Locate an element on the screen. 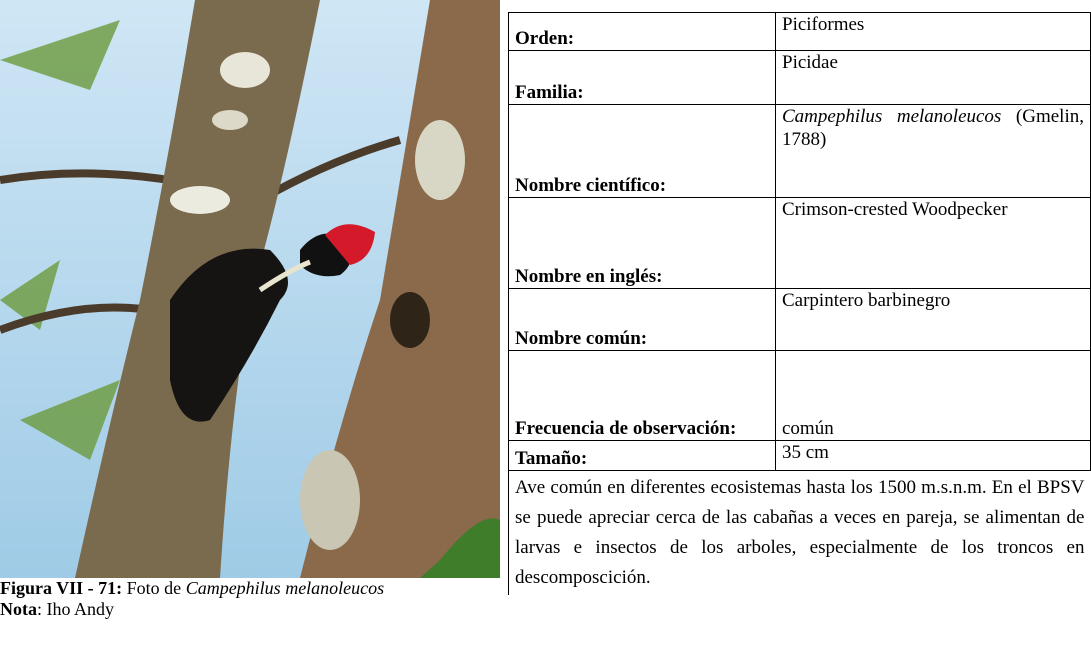 Image resolution: width=1091 pixels, height=652 pixels. row-label: Nombre científico: is located at coordinates (642, 151).